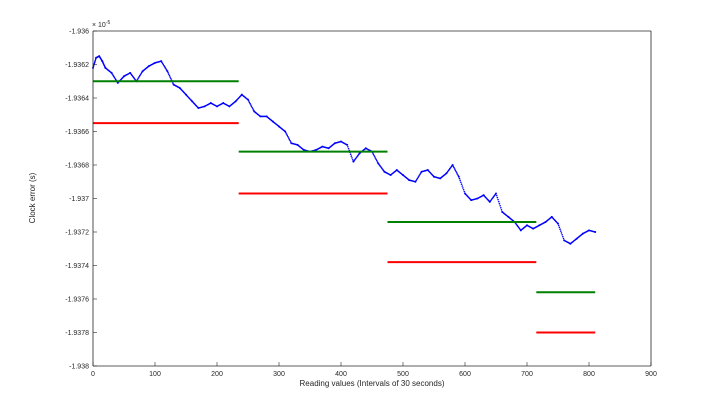  I want to click on x-tick-label: 900, so click(651, 374).